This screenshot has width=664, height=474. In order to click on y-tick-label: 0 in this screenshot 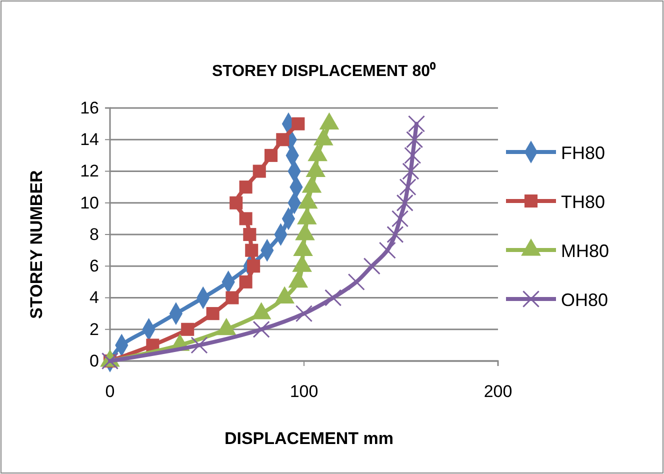, I will do `click(94, 360)`.